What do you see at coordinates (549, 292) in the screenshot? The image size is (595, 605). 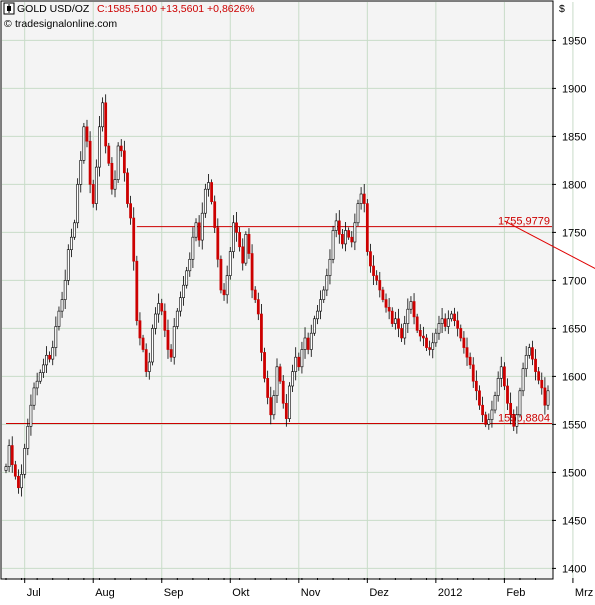 I see `resistance-trendline` at bounding box center [549, 292].